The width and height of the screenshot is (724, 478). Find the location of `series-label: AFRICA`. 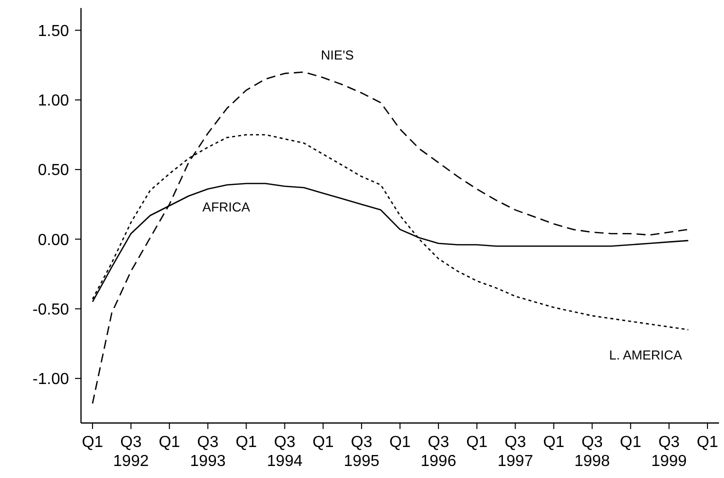

series-label: AFRICA is located at coordinates (226, 206).